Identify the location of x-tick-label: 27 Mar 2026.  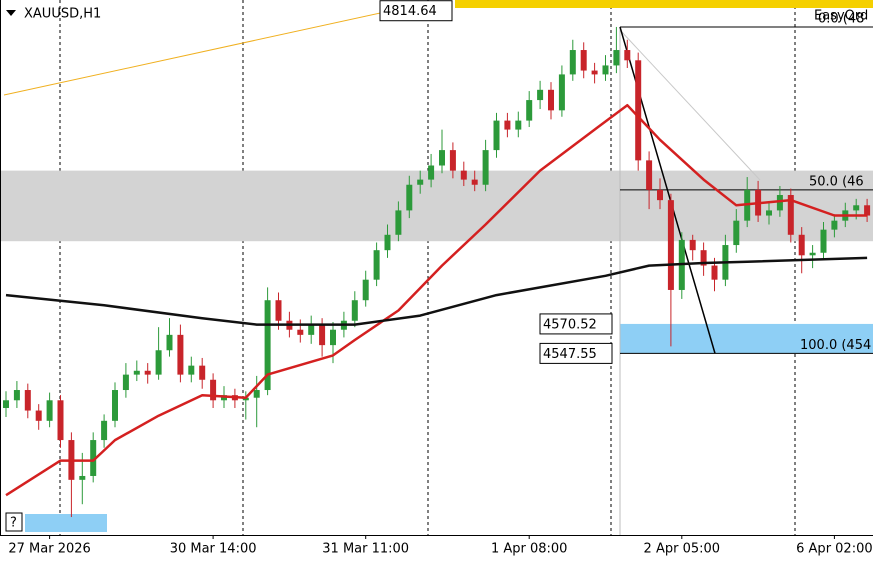
(49, 549).